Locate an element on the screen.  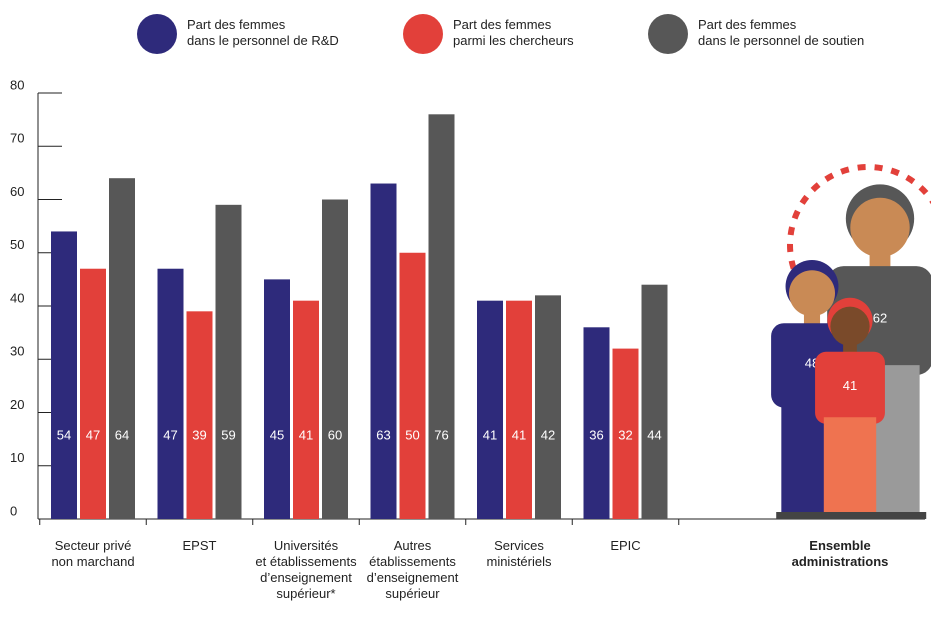
y-tick-label: 30 is located at coordinates (17, 351).